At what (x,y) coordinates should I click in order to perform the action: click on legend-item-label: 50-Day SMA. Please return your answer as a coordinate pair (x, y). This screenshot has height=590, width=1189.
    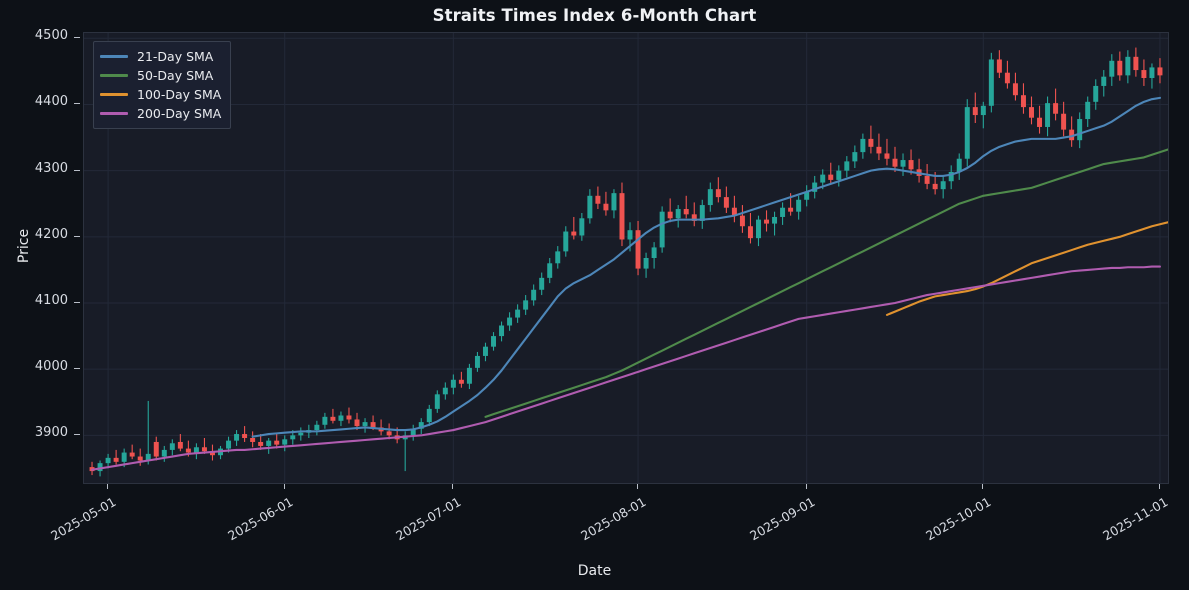
    Looking at the image, I should click on (175, 75).